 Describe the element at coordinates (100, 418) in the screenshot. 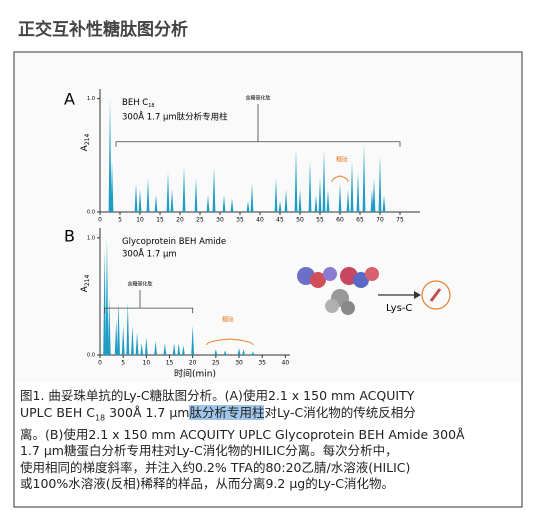

I see `caption-sub: 18` at that location.